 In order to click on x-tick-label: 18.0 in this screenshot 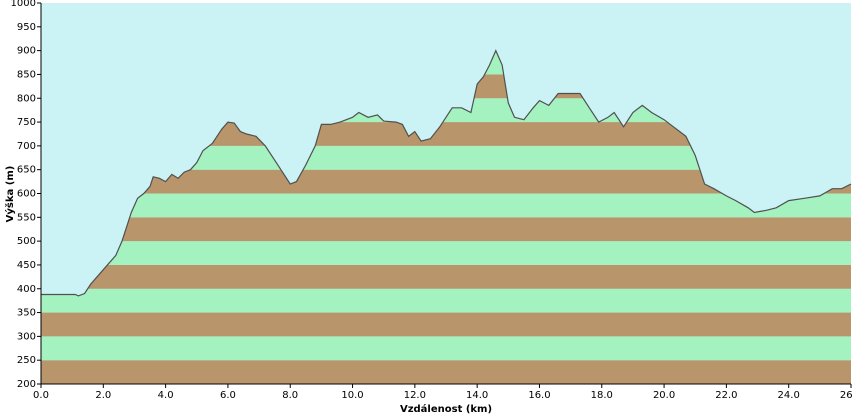, I will do `click(602, 395)`.